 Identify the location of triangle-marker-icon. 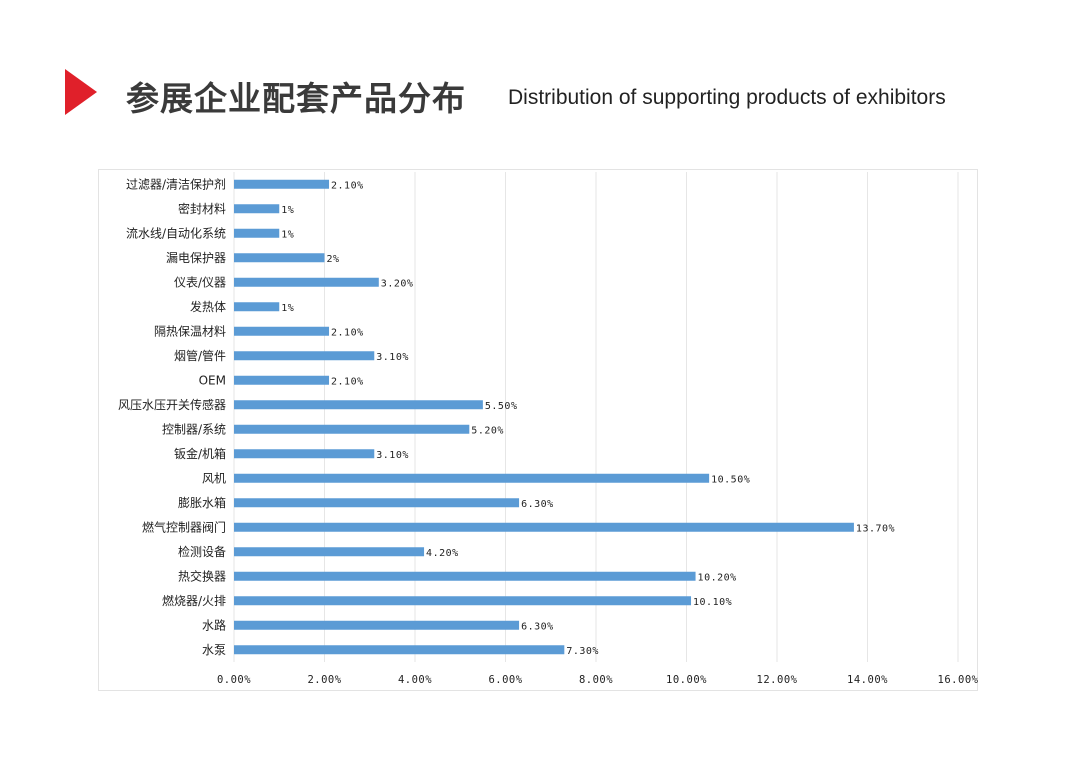
(81, 92).